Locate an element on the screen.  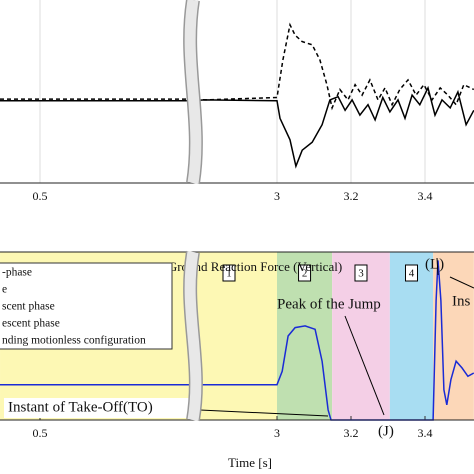
annotation: (L) is located at coordinates (434, 264).